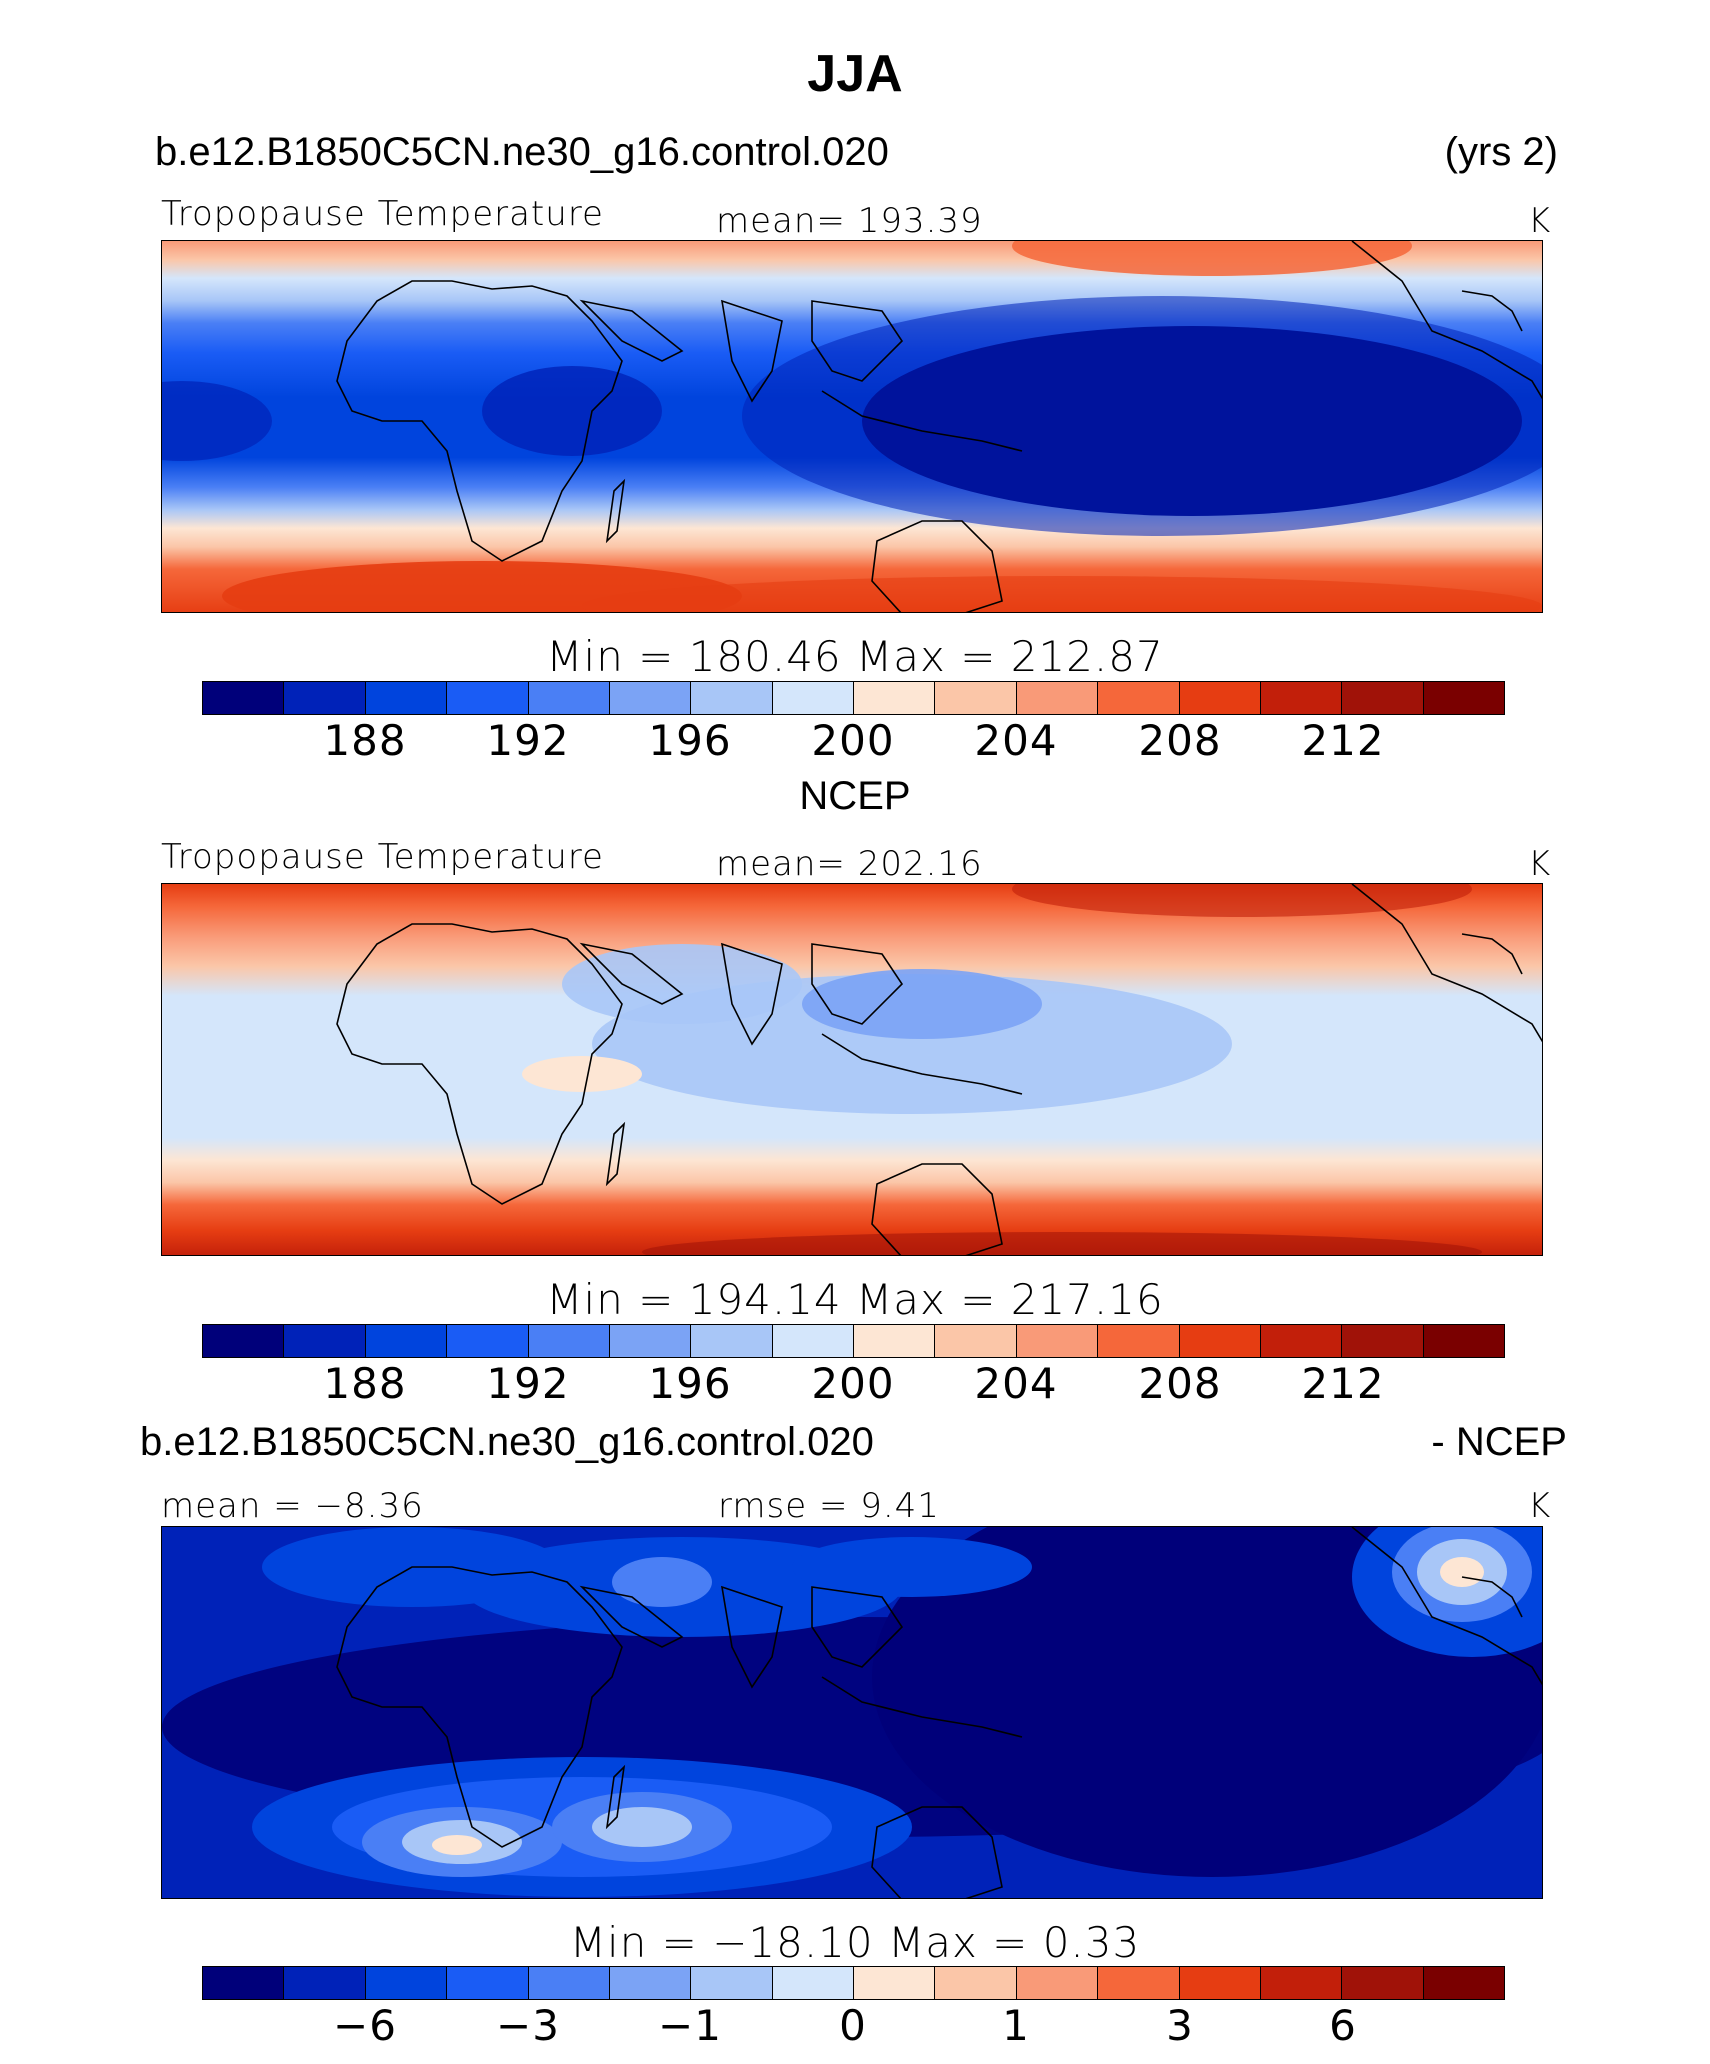 The width and height of the screenshot is (1710, 2064). What do you see at coordinates (857, 341) in the screenshot?
I see `panel1-se-asia-outline` at bounding box center [857, 341].